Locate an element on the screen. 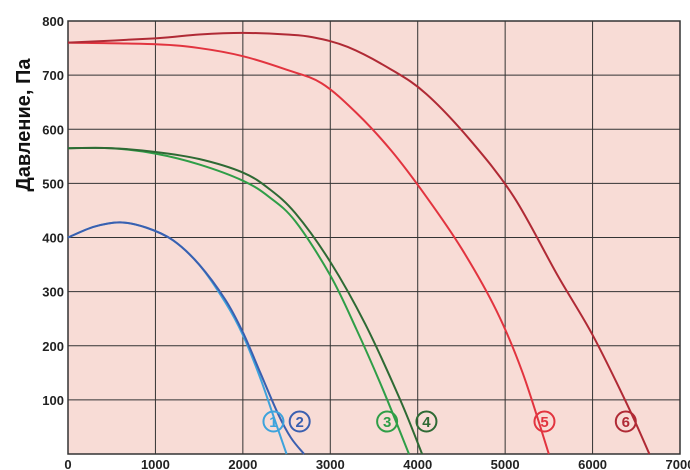 Image resolution: width=690 pixels, height=470 pixels. y-axis-label: Давление, Па is located at coordinates (24, 125).